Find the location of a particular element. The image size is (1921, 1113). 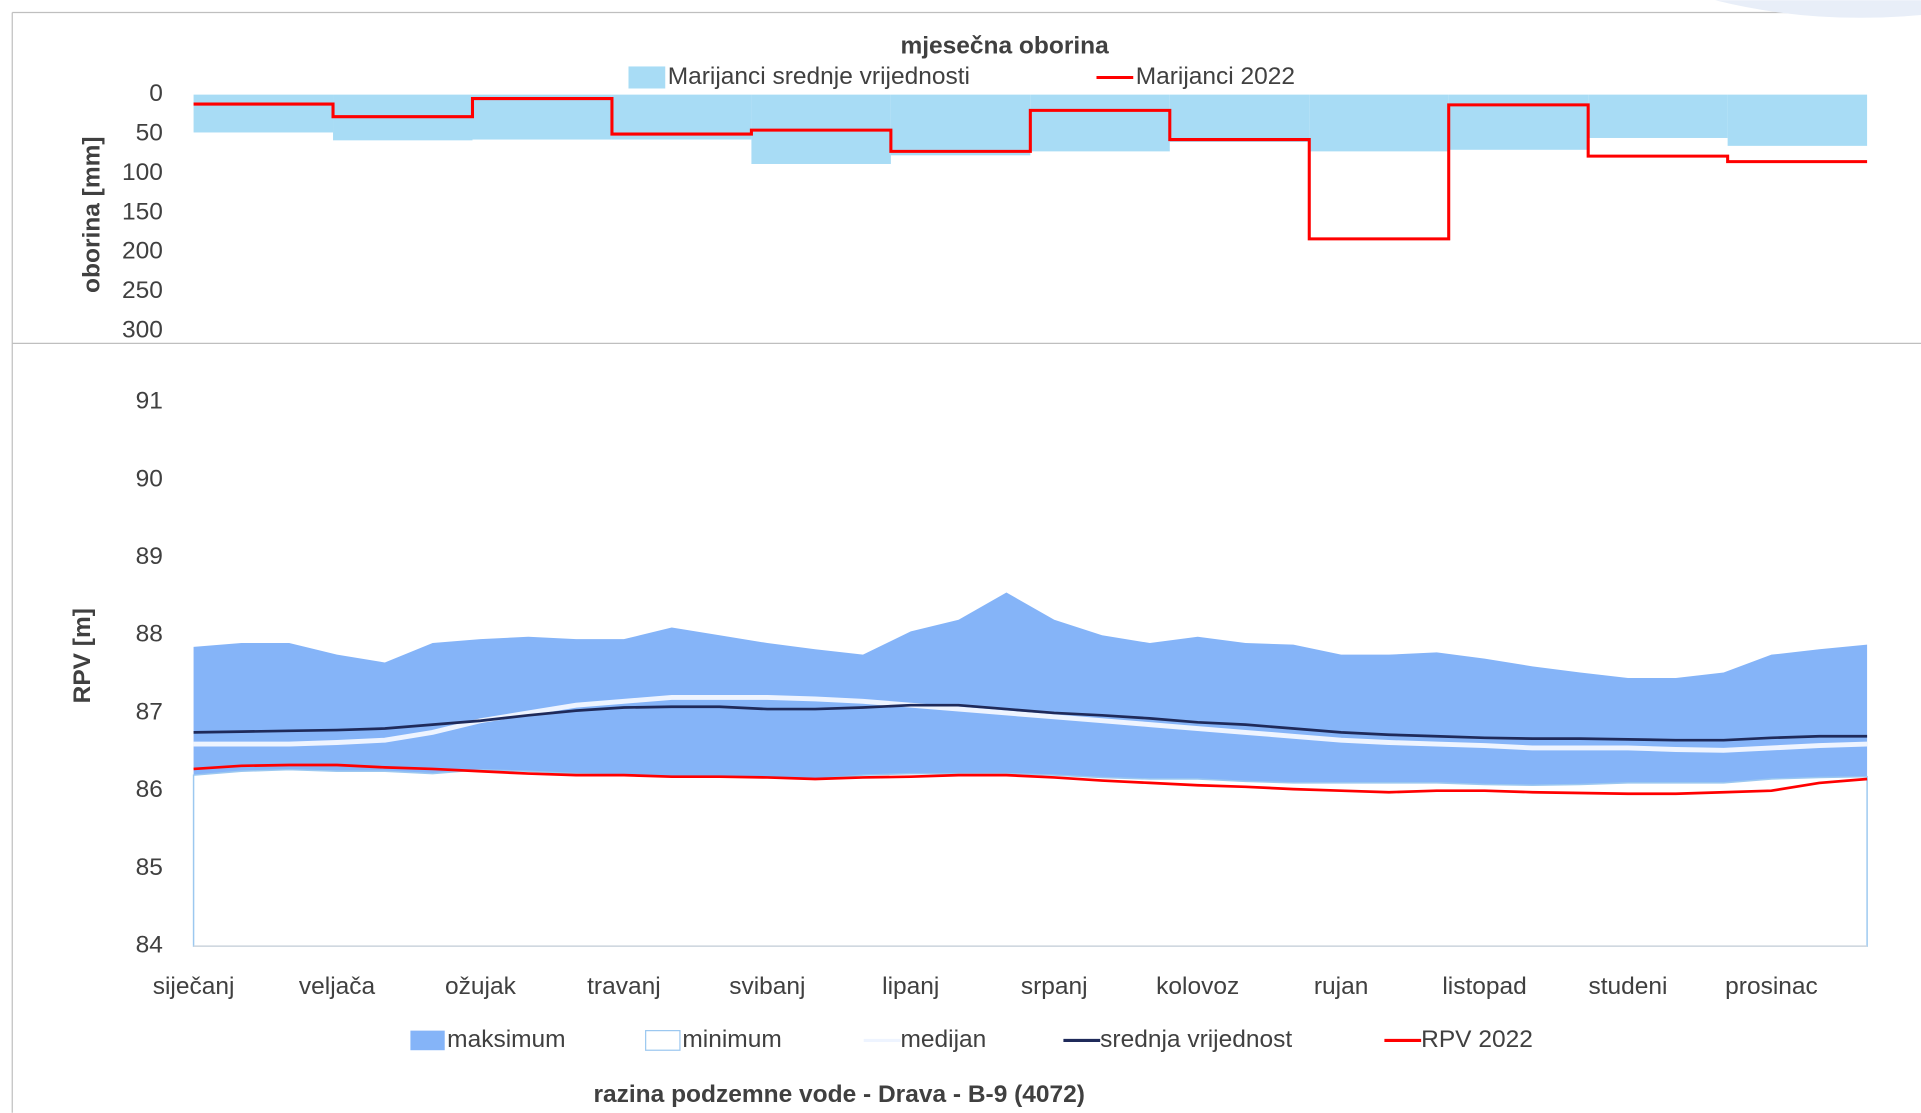

logo-fragment is located at coordinates (1818, 9).